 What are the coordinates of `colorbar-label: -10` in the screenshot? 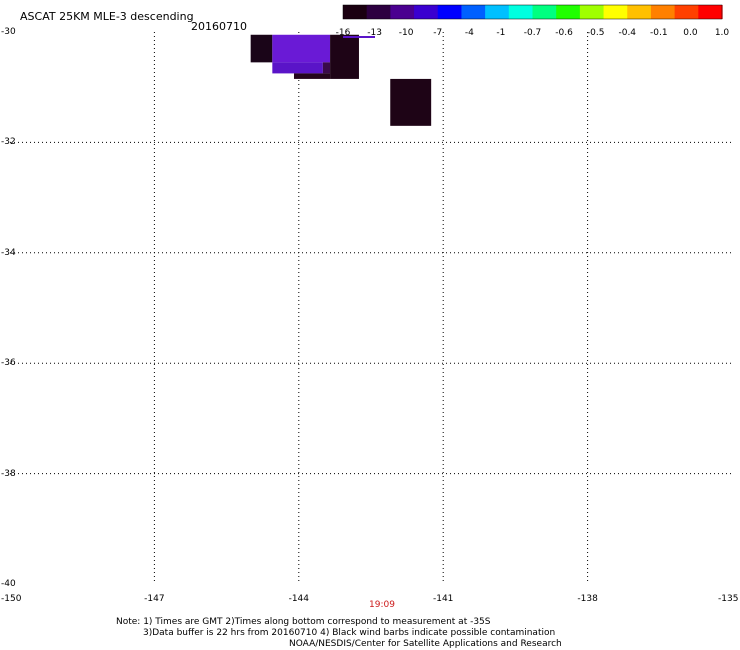 It's located at (406, 33).